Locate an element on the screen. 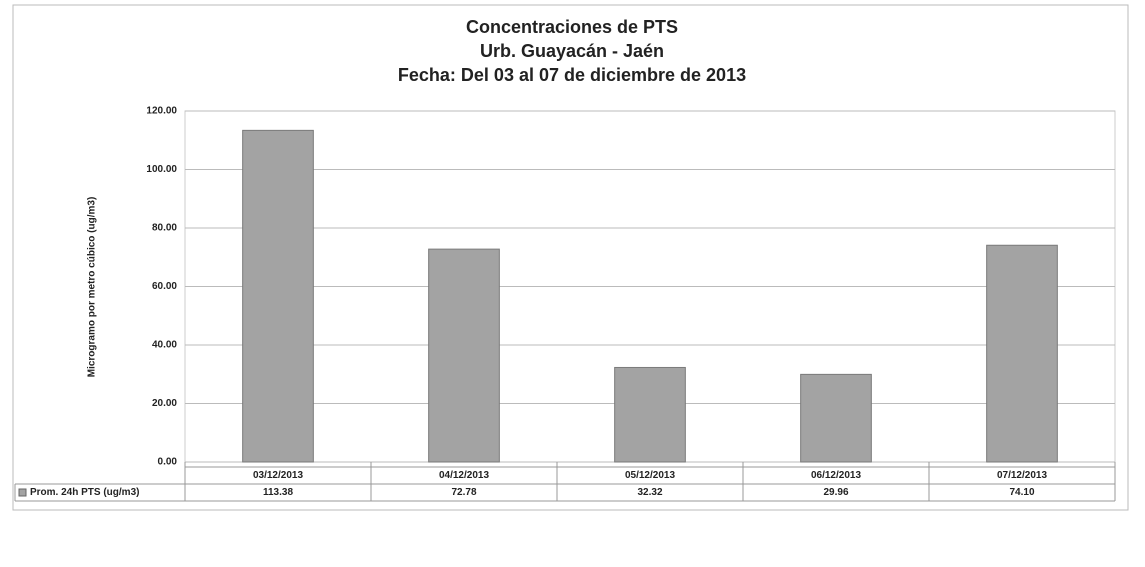 This screenshot has height=567, width=1145. value-label: 74.10 is located at coordinates (1021, 492).